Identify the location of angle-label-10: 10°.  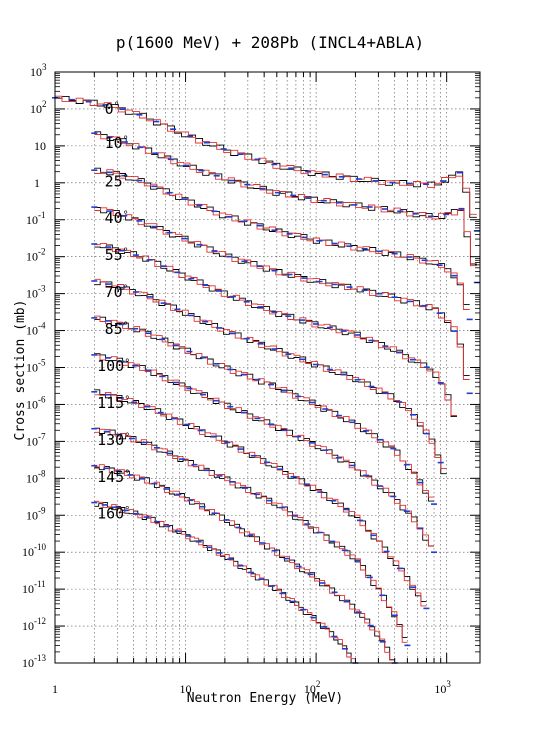
(117, 143).